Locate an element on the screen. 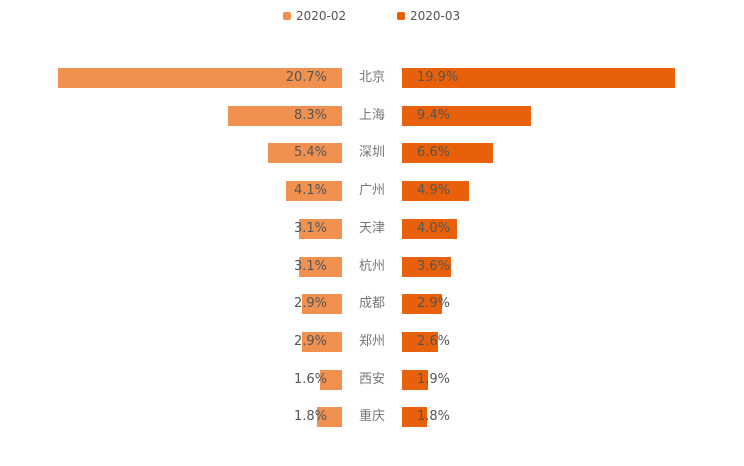 The image size is (744, 466). category-label-6: 成都 is located at coordinates (371, 303).